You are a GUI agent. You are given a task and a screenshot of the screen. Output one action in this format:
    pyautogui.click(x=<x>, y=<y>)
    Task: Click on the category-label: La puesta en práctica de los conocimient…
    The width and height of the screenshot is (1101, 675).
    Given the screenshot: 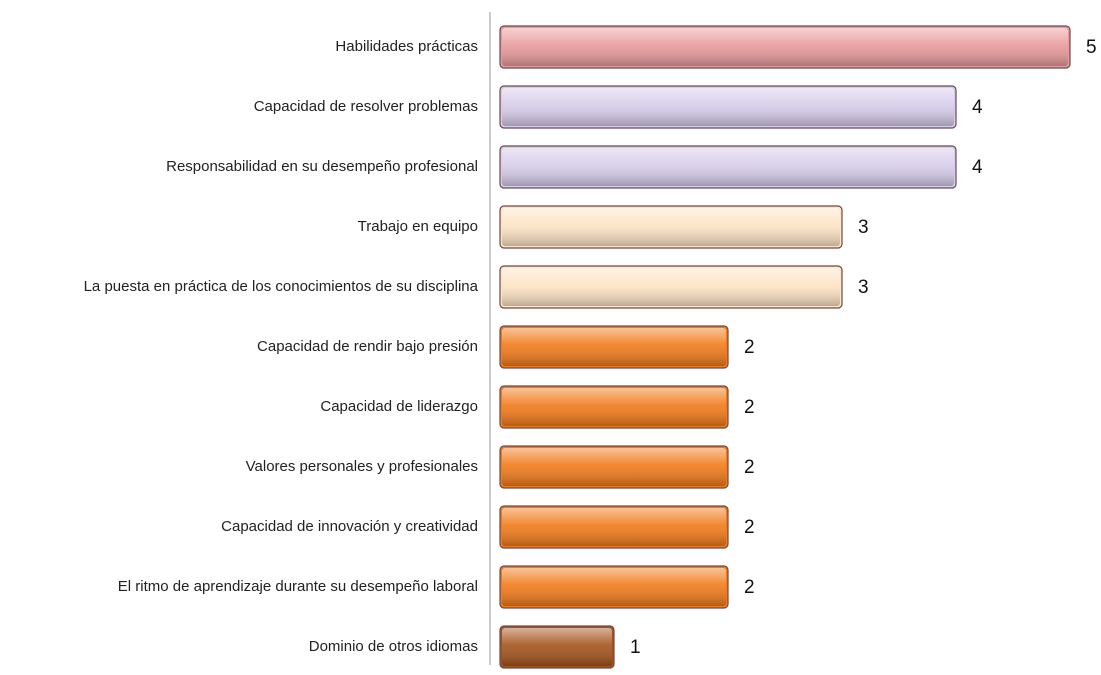 What is the action you would take?
    pyautogui.click(x=268, y=287)
    